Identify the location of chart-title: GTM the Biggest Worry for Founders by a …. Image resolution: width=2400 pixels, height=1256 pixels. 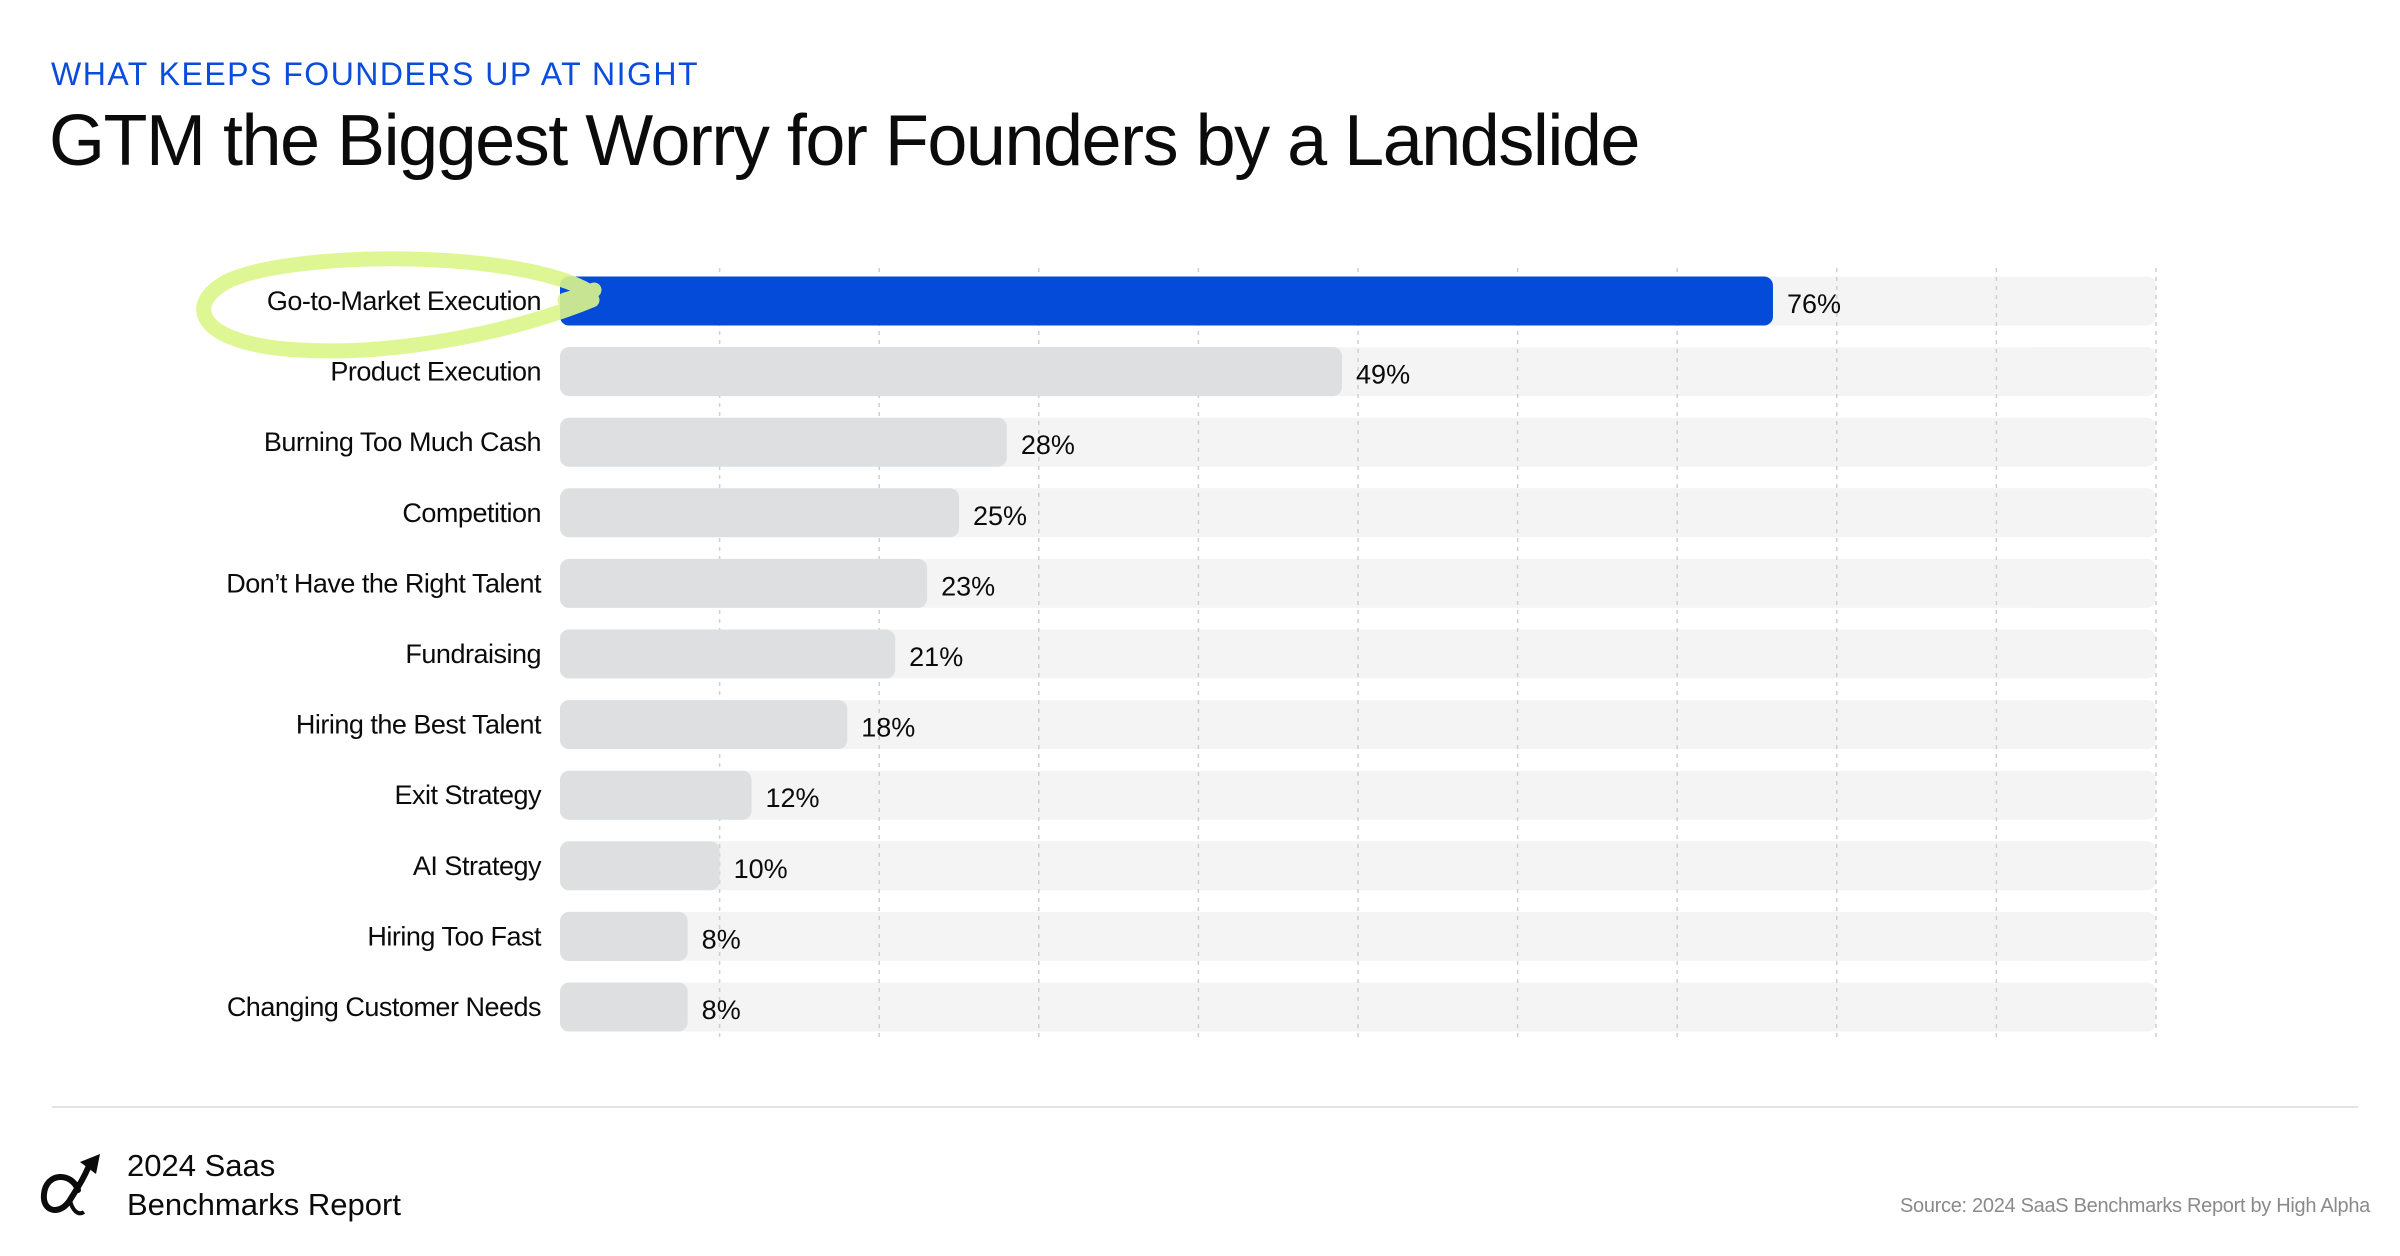
(844, 141).